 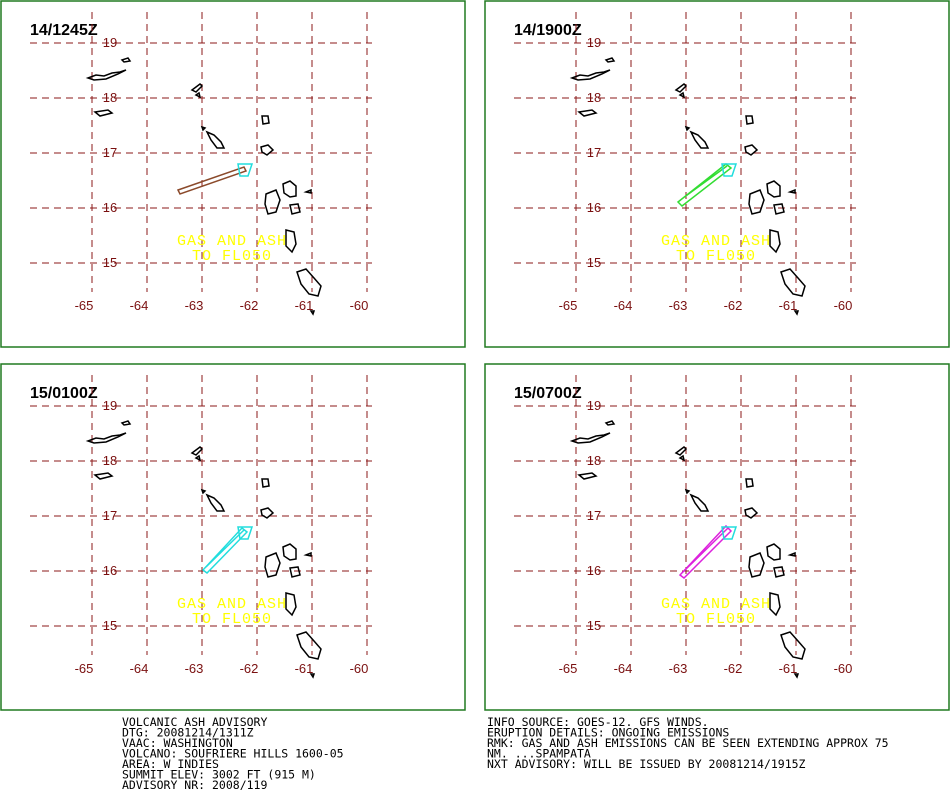 I want to click on panel-title: 14/1245Z, so click(x=64, y=30).